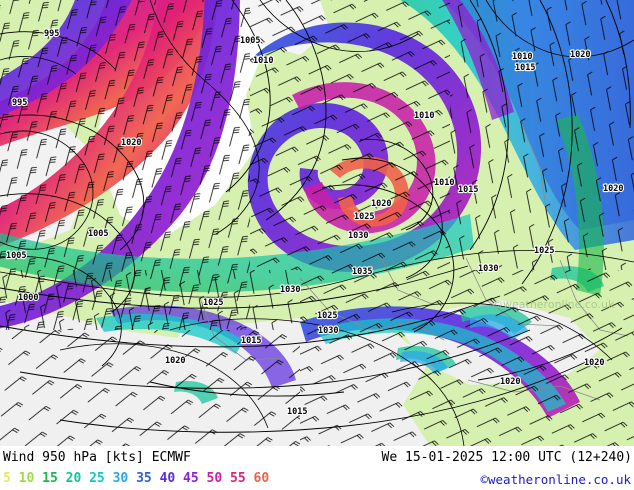 The image size is (634, 490). What do you see at coordinates (555, 479) in the screenshot?
I see `copyright-notice: ©weatheronline.co.uk` at bounding box center [555, 479].